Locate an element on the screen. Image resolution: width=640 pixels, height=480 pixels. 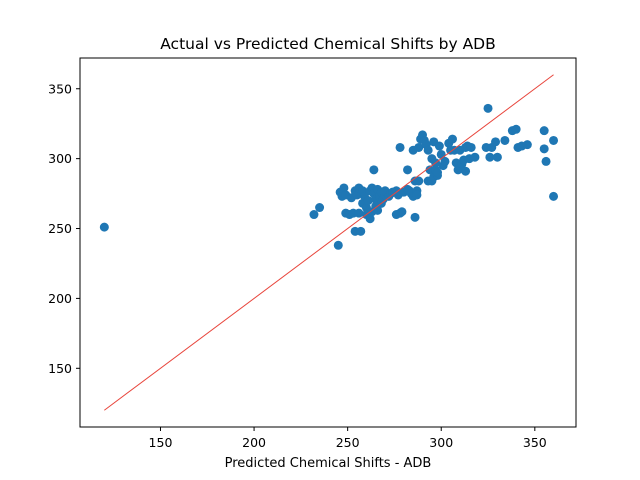
y-tick-label: 300 is located at coordinates (60, 158).